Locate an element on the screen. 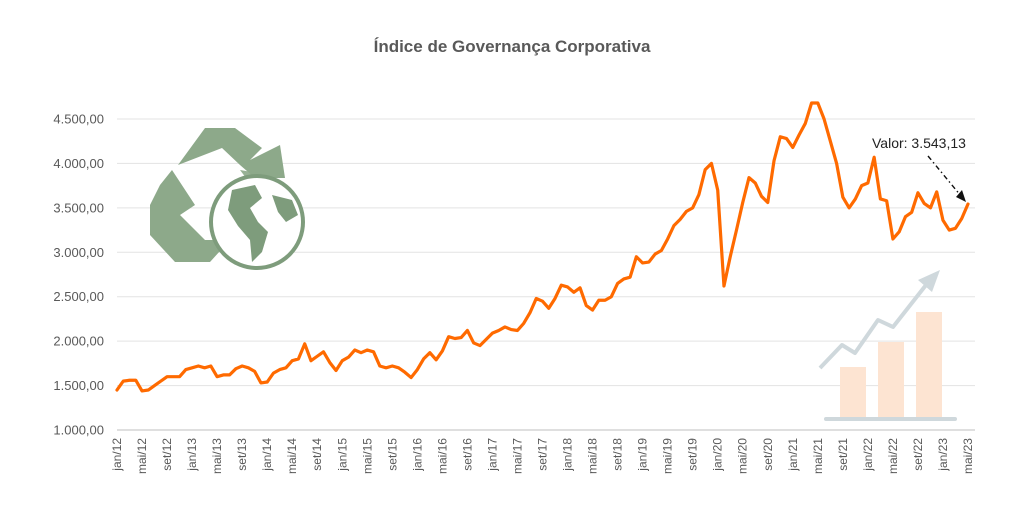 The height and width of the screenshot is (512, 1024). value-annotation: Valor: 3.543,13 is located at coordinates (919, 168).